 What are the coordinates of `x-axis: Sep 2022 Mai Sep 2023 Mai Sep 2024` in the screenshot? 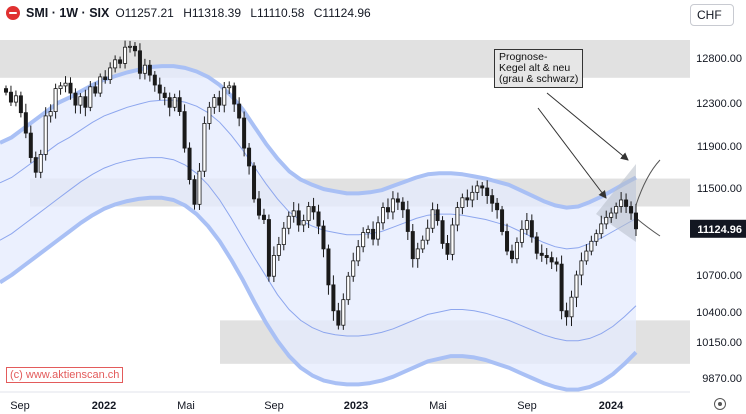 It's located at (345, 401).